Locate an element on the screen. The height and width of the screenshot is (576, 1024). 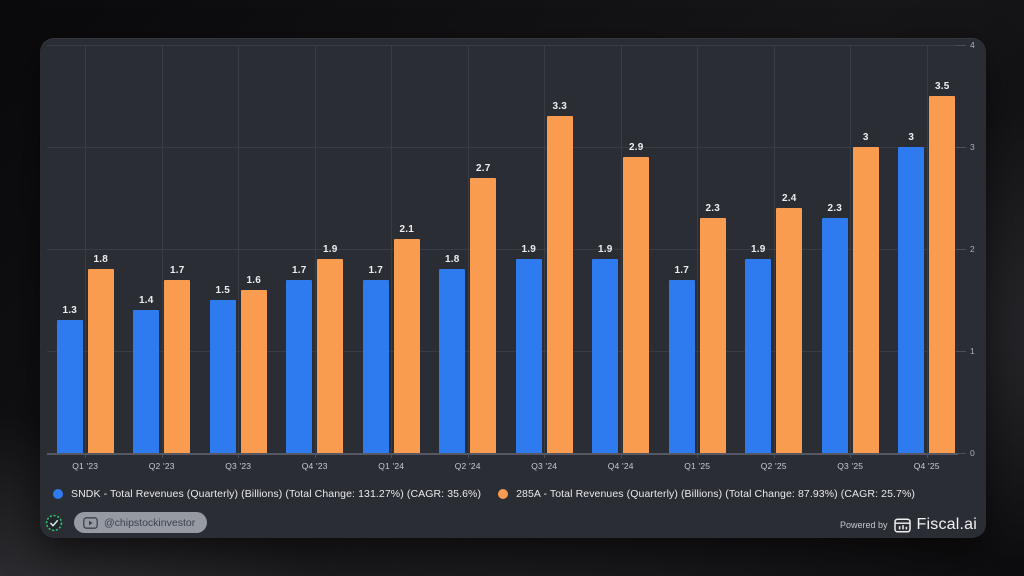
bar-sndk-Q2'23 is located at coordinates (146, 381).